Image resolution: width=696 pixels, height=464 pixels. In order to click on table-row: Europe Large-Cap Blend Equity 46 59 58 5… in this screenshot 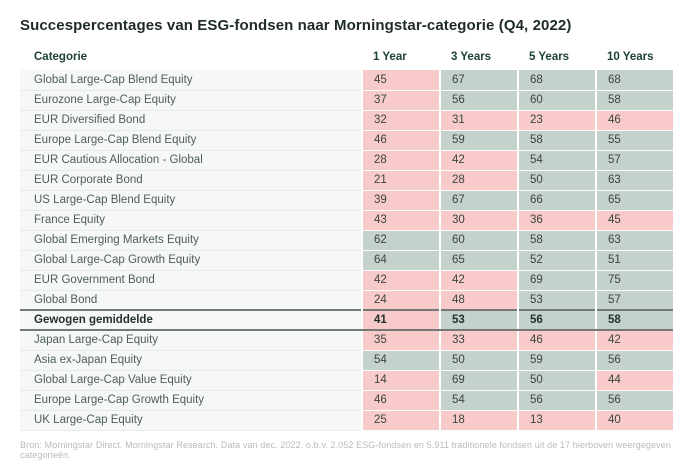, I will do `click(346, 140)`.